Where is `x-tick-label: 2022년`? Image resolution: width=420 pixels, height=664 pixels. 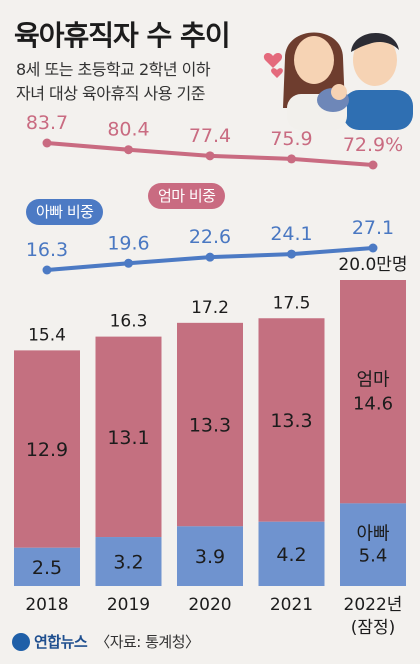
x-tick-label: 2022년 is located at coordinates (373, 605).